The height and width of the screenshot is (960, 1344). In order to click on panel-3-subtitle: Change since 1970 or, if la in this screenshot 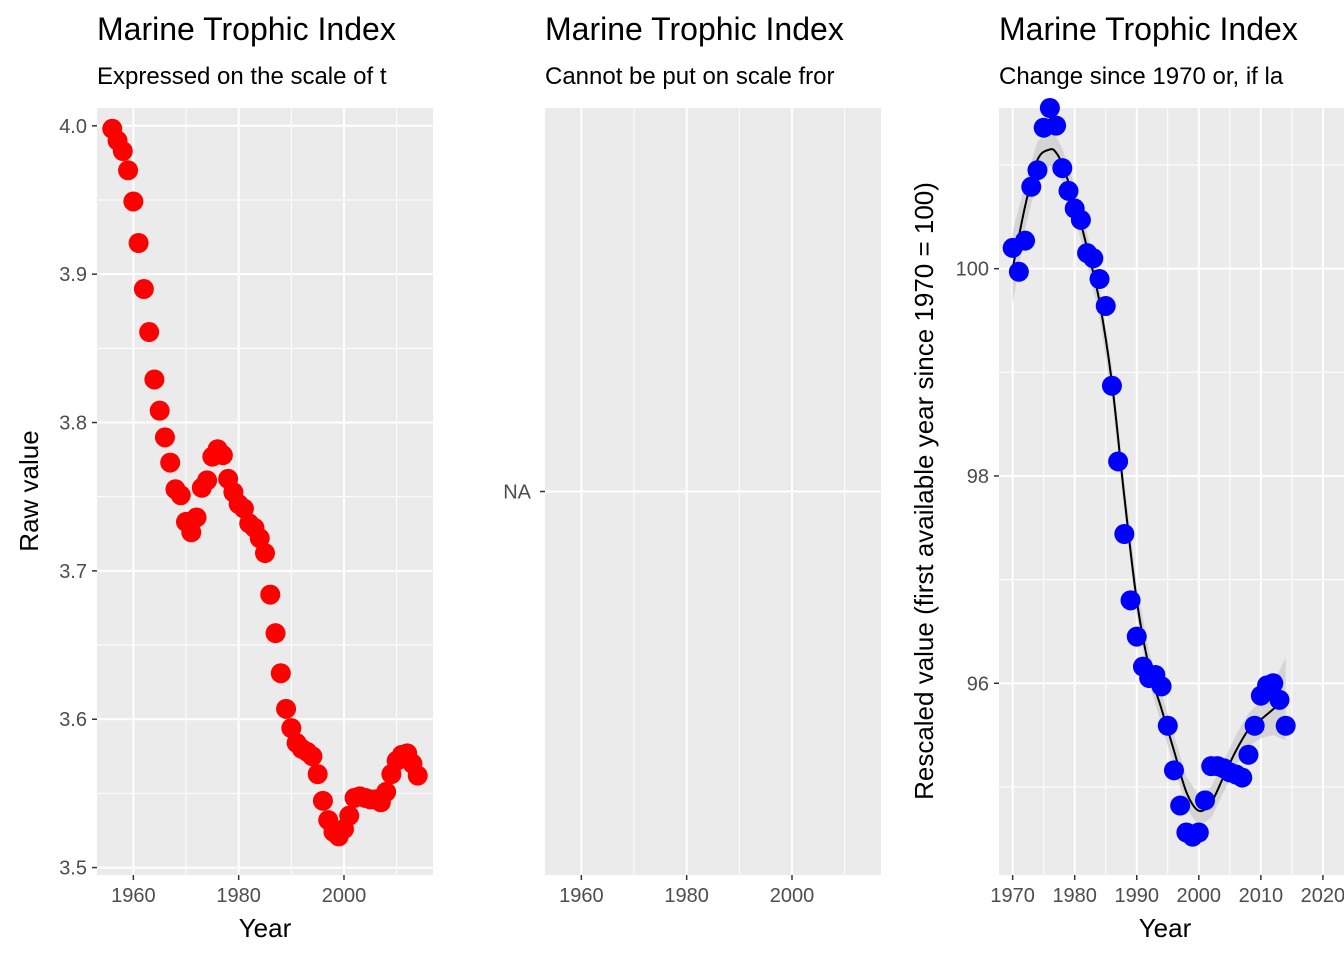, I will do `click(1141, 76)`.